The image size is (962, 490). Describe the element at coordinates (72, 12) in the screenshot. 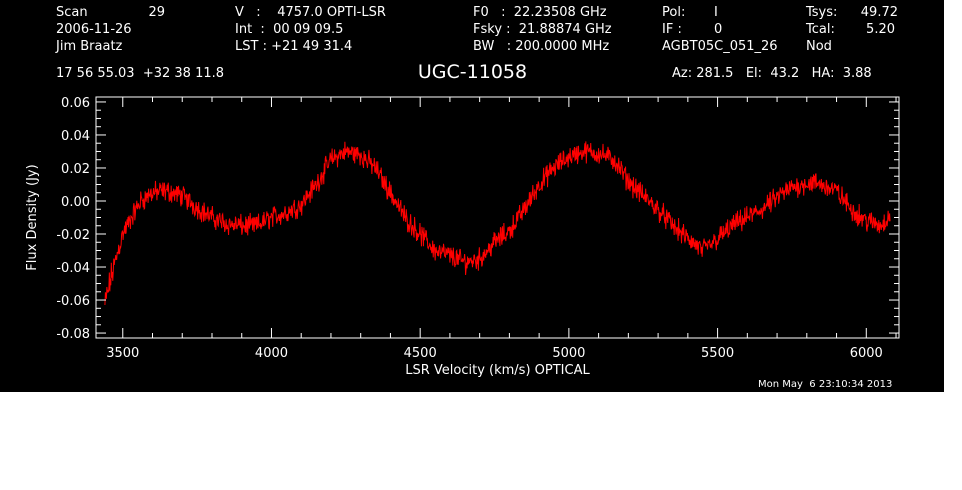

I see `scan-label: Scan` at that location.